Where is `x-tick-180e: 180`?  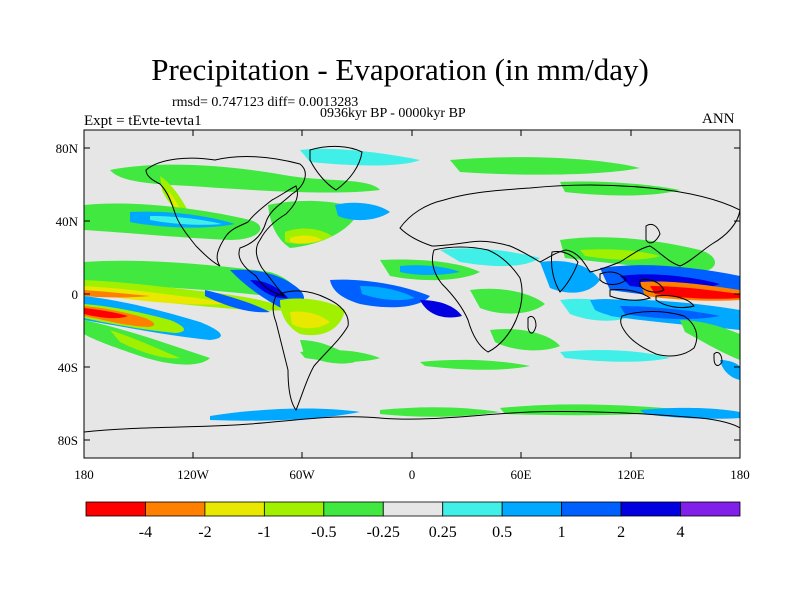
x-tick-180e: 180 is located at coordinates (740, 474).